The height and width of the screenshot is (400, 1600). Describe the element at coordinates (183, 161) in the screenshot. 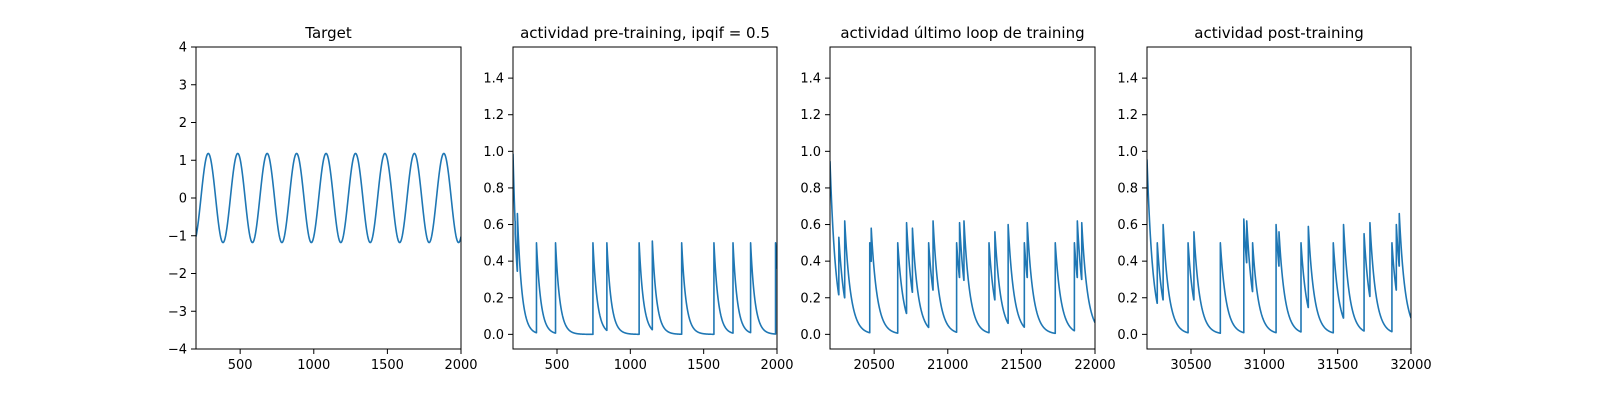

I see `y-tick-label: 1` at that location.